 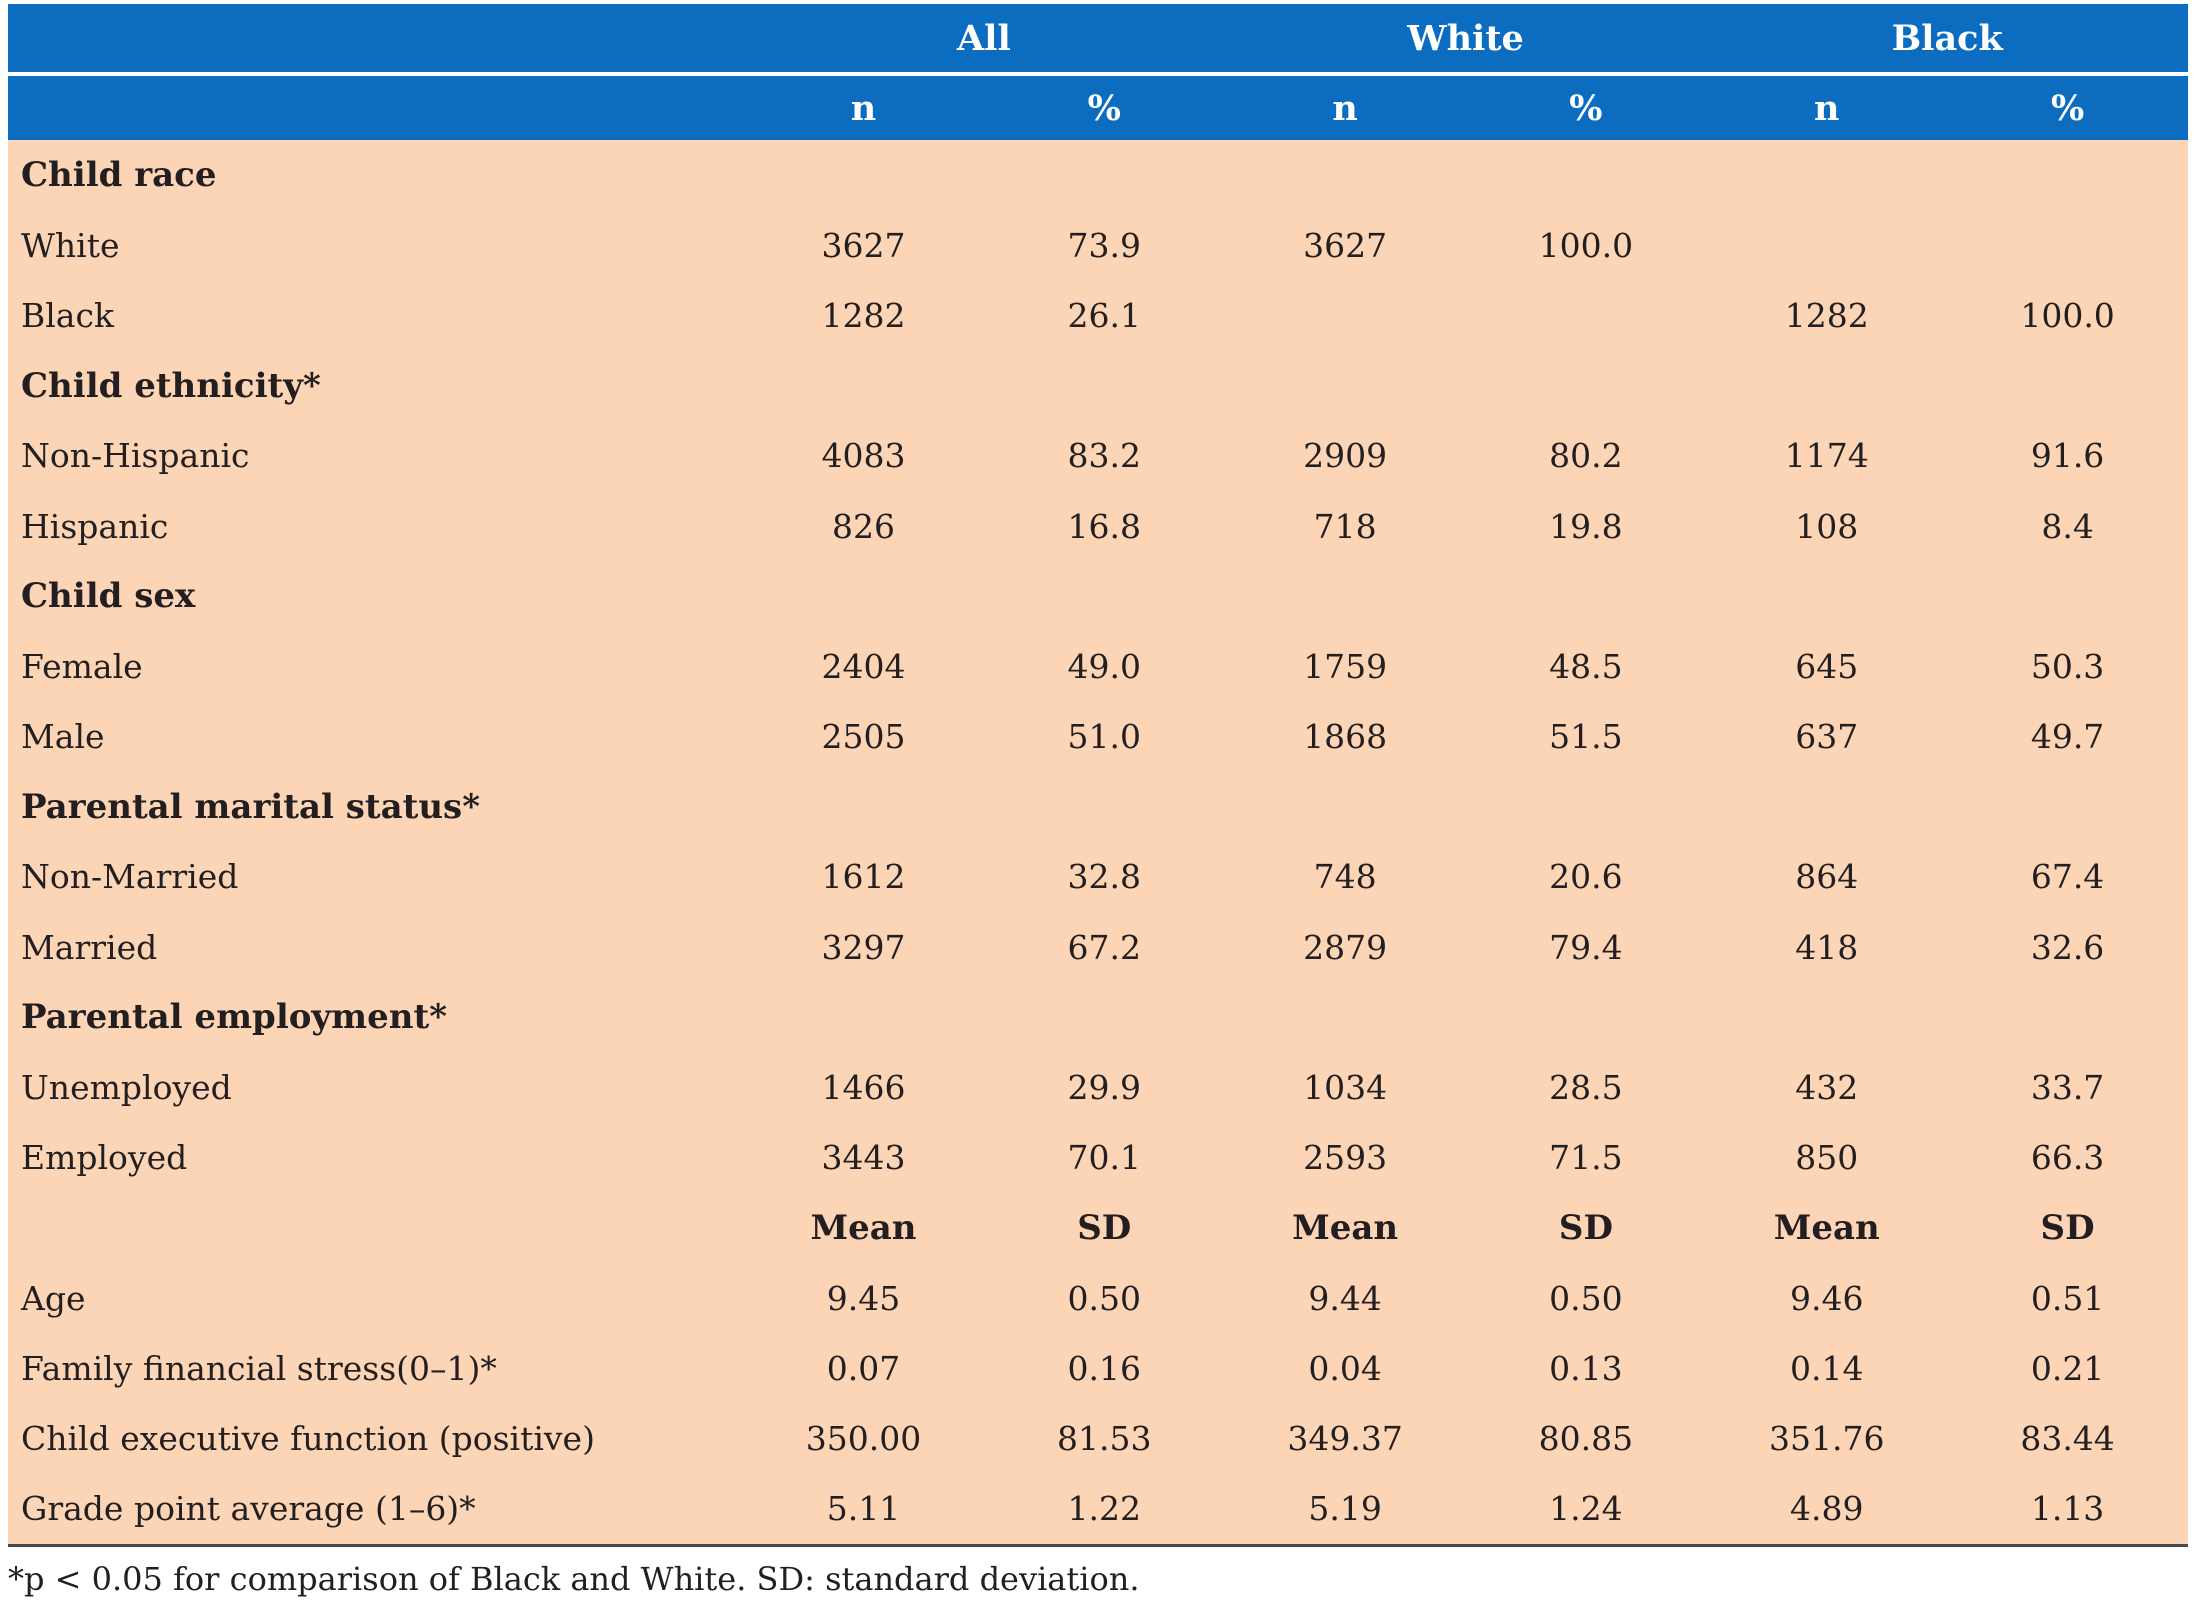 I want to click on row-label: Family financial stress(0–1)*, so click(x=376, y=1368).